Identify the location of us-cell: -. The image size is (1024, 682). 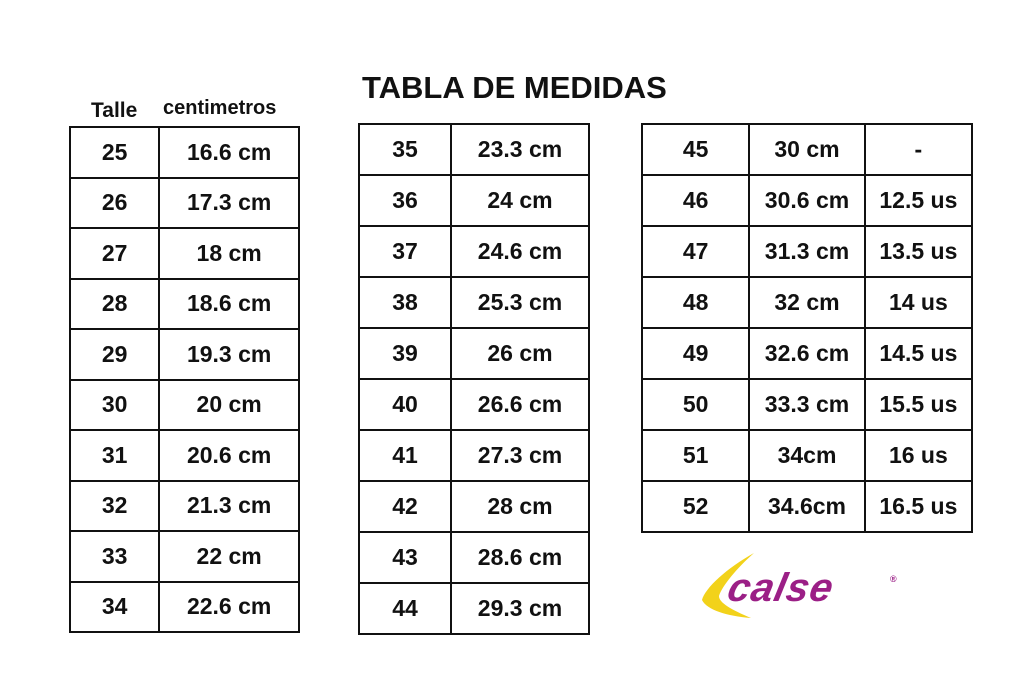
(918, 149).